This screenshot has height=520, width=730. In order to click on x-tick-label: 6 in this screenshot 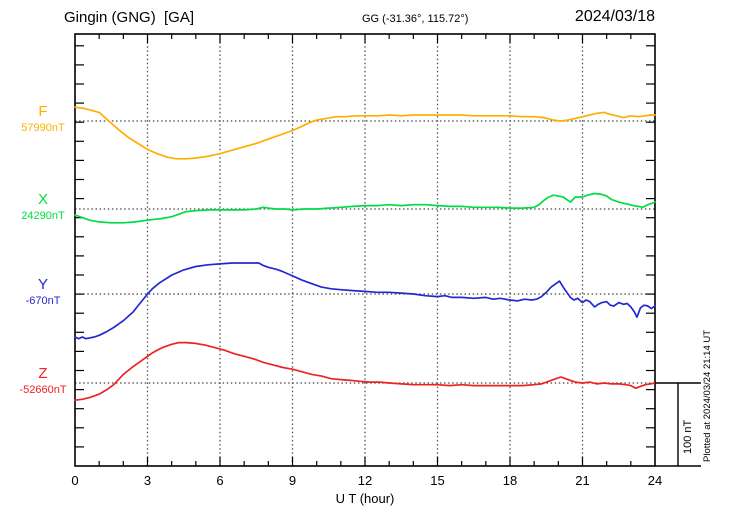, I will do `click(220, 480)`.